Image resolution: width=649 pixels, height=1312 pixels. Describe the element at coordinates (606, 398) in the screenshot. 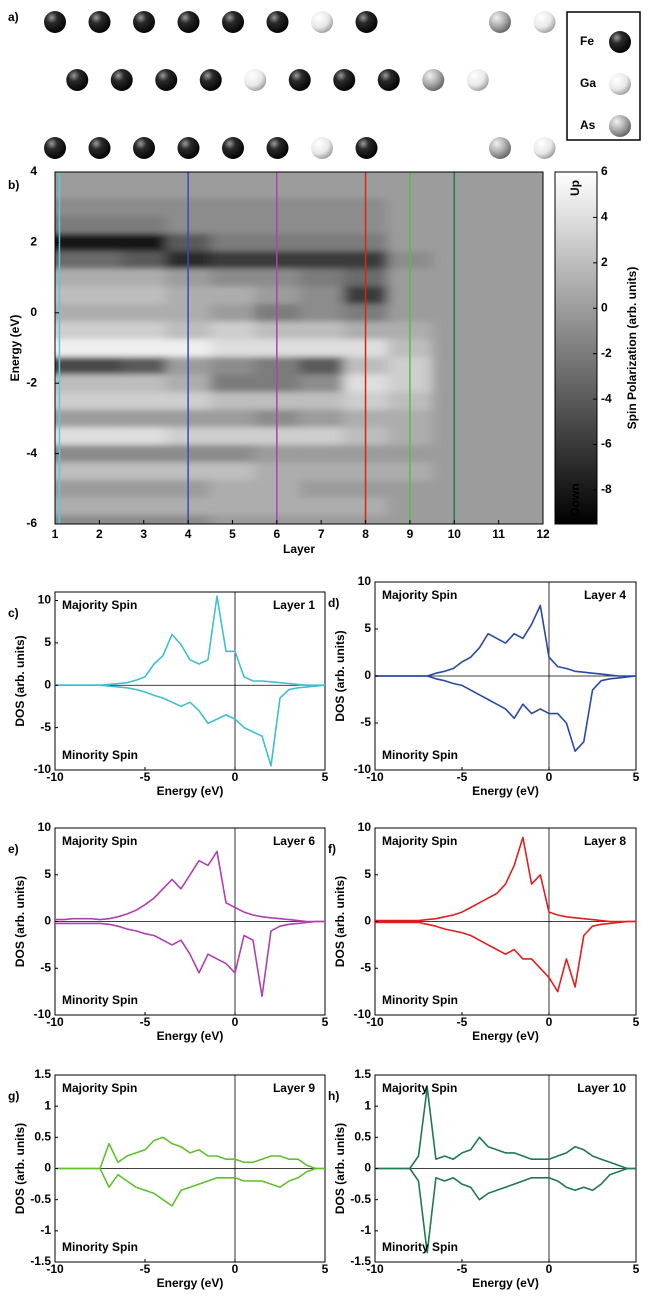

I see `colorbar-tick-label: -4` at that location.